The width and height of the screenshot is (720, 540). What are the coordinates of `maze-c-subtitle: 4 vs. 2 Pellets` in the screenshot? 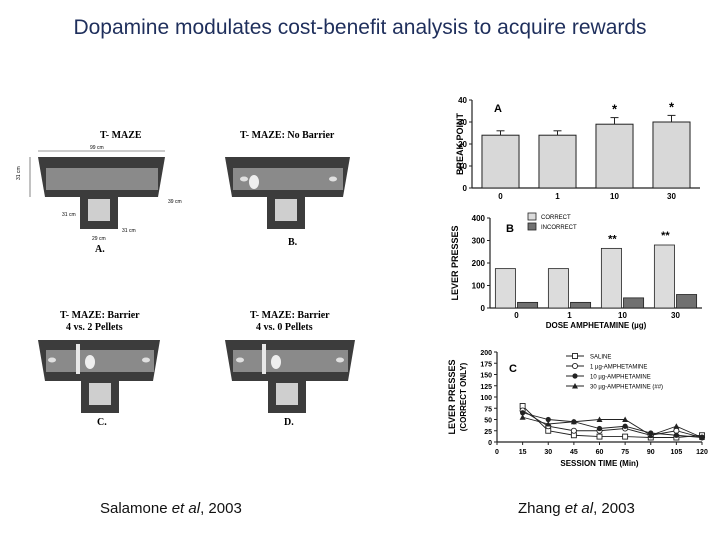 It's located at (94, 327).